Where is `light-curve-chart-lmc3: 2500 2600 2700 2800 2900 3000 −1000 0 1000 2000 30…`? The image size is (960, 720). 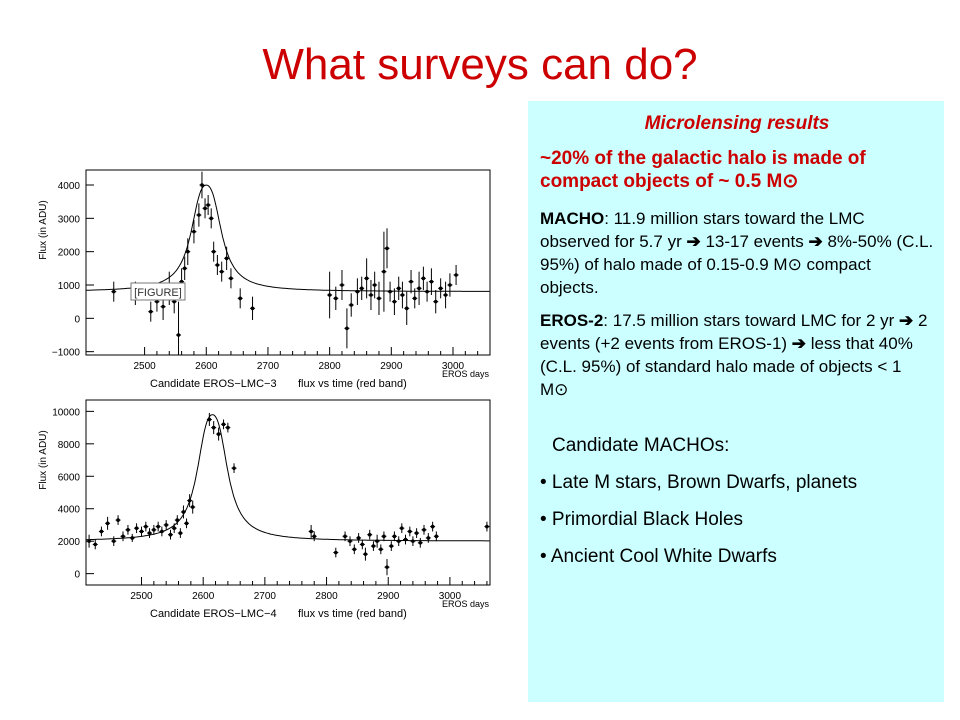
light-curve-chart-lmc3: 2500 2600 2700 2800 2900 3000 −1000 0 1000 2000 30… is located at coordinates (264, 279).